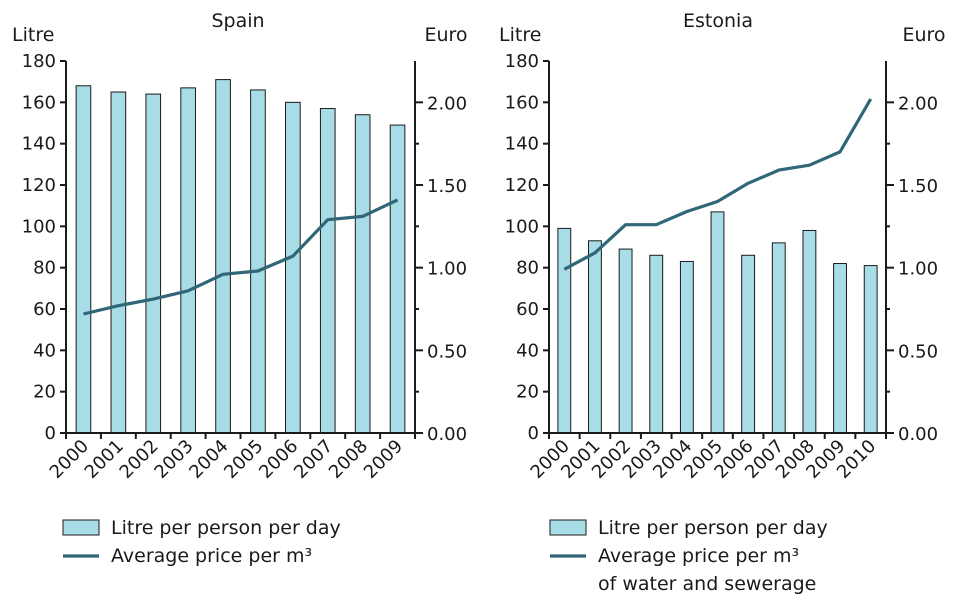 This screenshot has height=606, width=968. Describe the element at coordinates (39, 185) in the screenshot. I see `spain-left-tick-label: 120` at that location.